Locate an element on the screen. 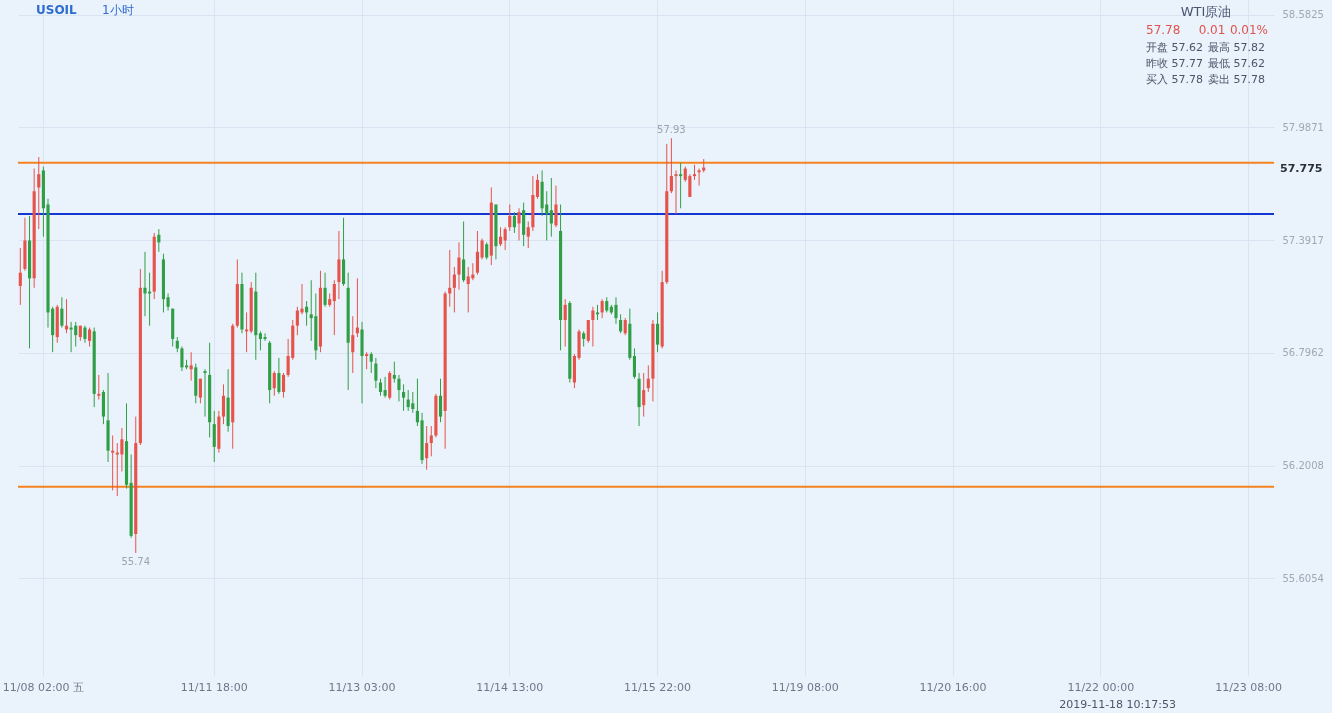  x-tick-label: 11/19 08:00 is located at coordinates (805, 687).